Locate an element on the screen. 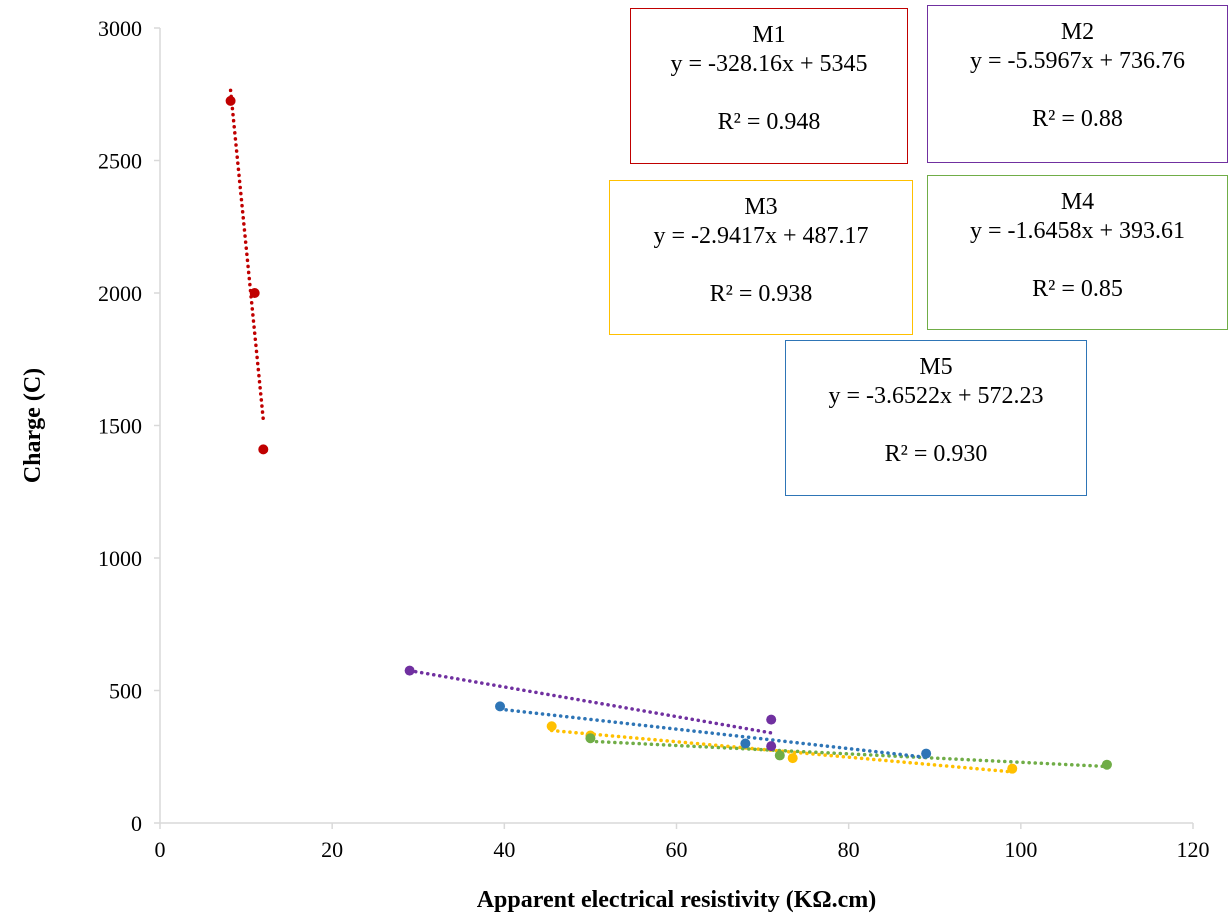 This screenshot has height=923, width=1228. trendline-m5 is located at coordinates (713, 733).